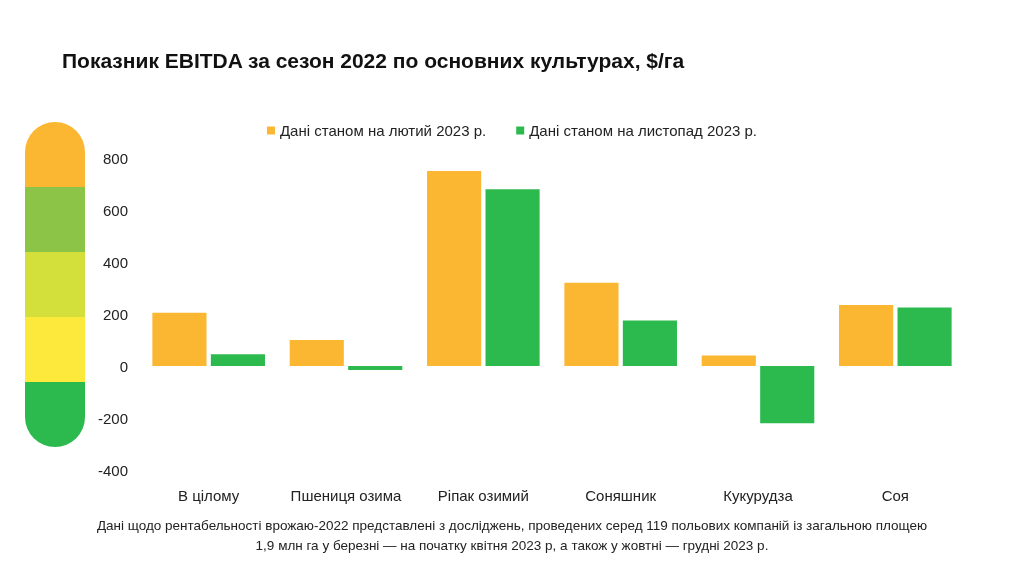 Image resolution: width=1024 pixels, height=576 pixels. What do you see at coordinates (112, 470) in the screenshot?
I see `y-tick-label: -400` at bounding box center [112, 470].